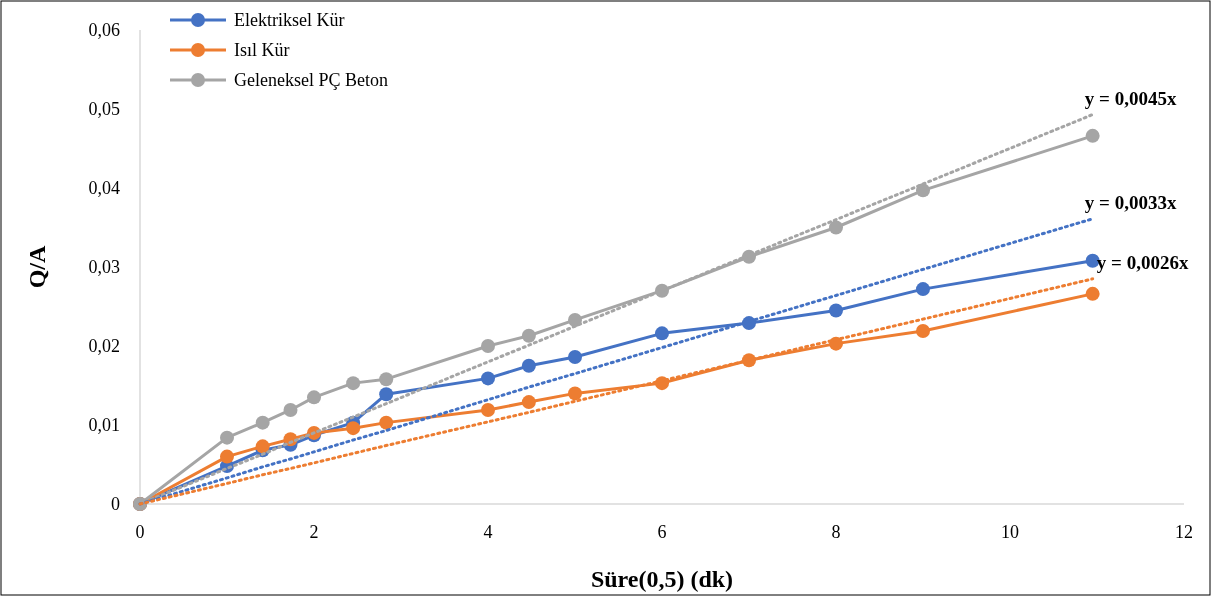  What do you see at coordinates (1142, 262) in the screenshot?
I see `annotation: y = 0,0026x` at bounding box center [1142, 262].